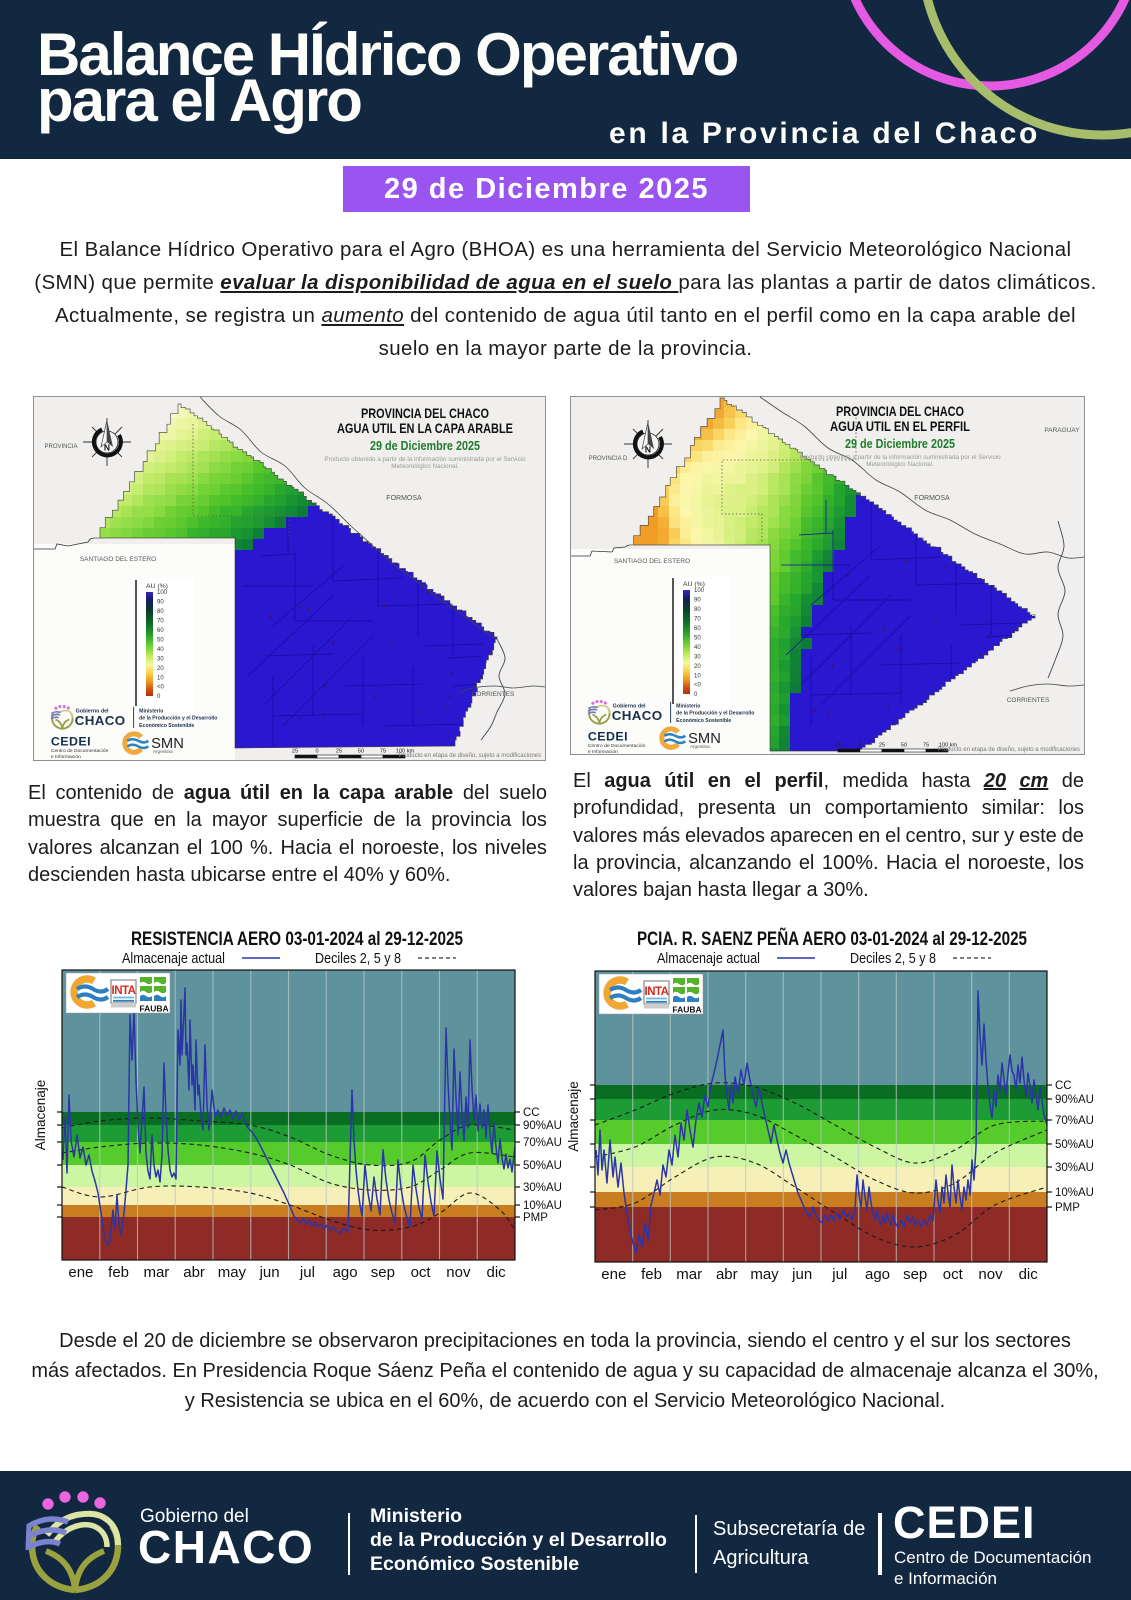  I want to click on svg-text: INTA, so click(657, 992).